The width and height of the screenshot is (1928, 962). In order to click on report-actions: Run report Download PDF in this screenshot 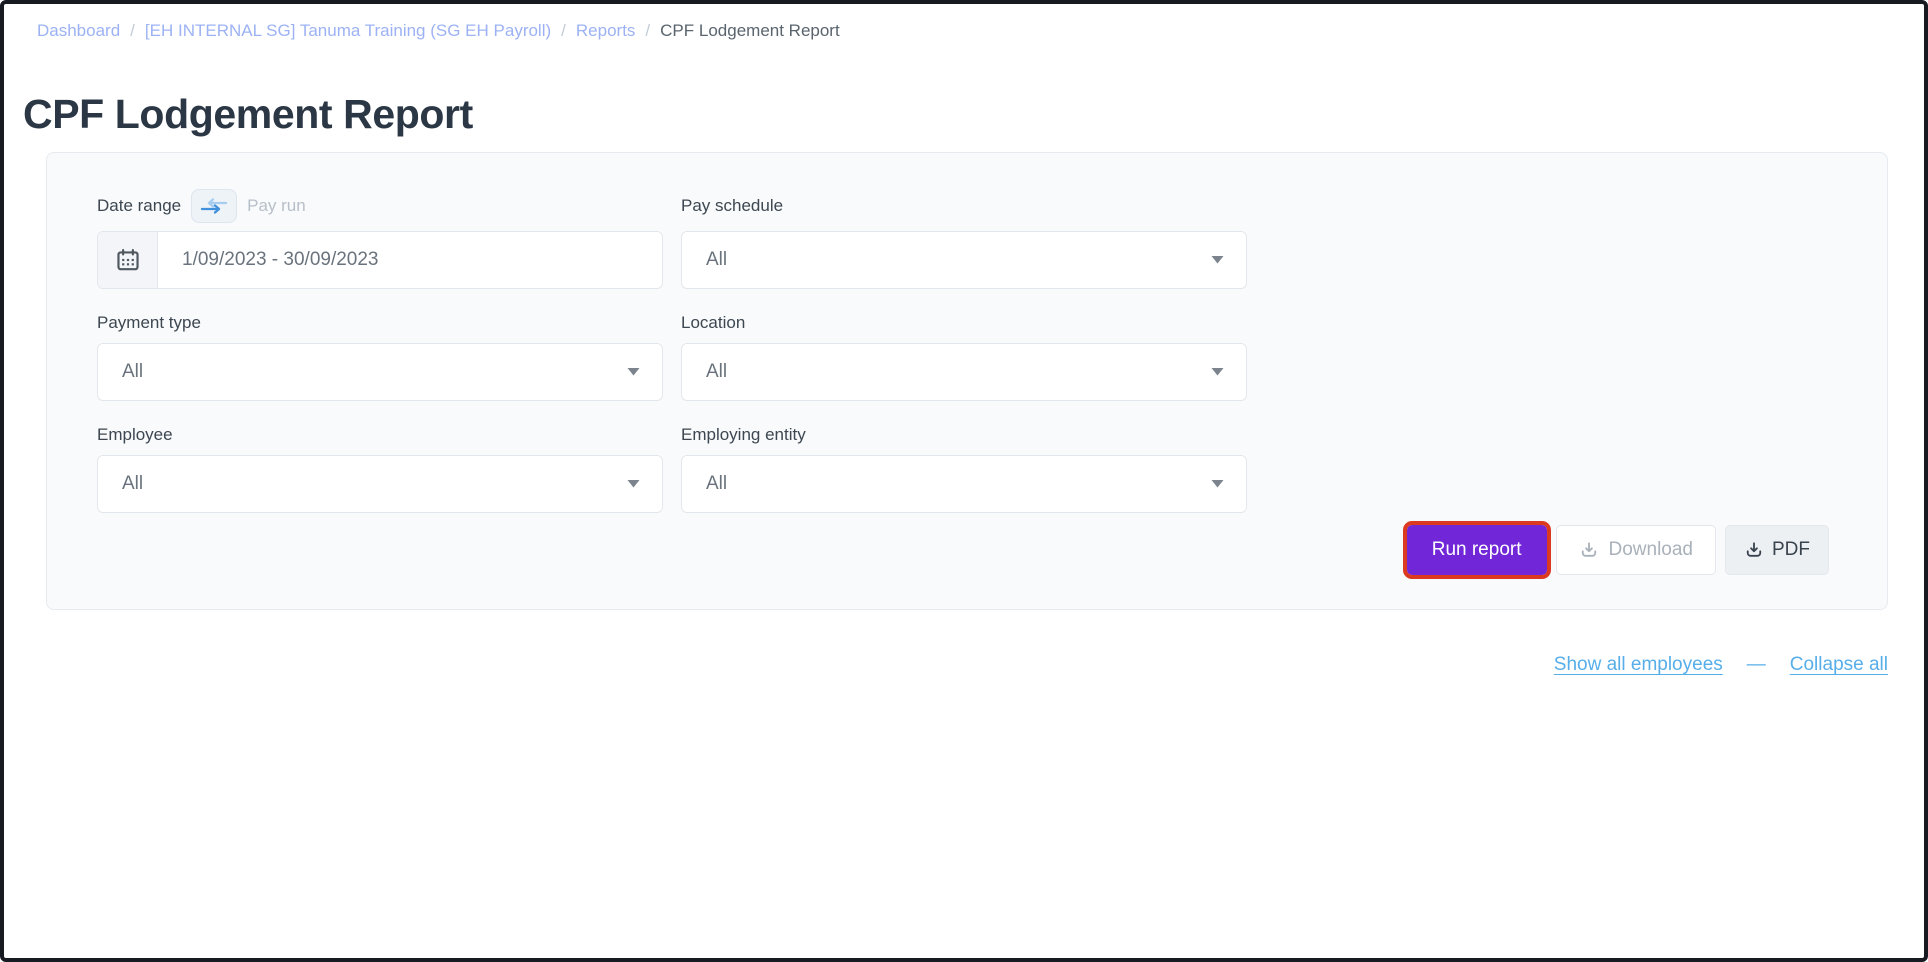, I will do `click(1615, 550)`.